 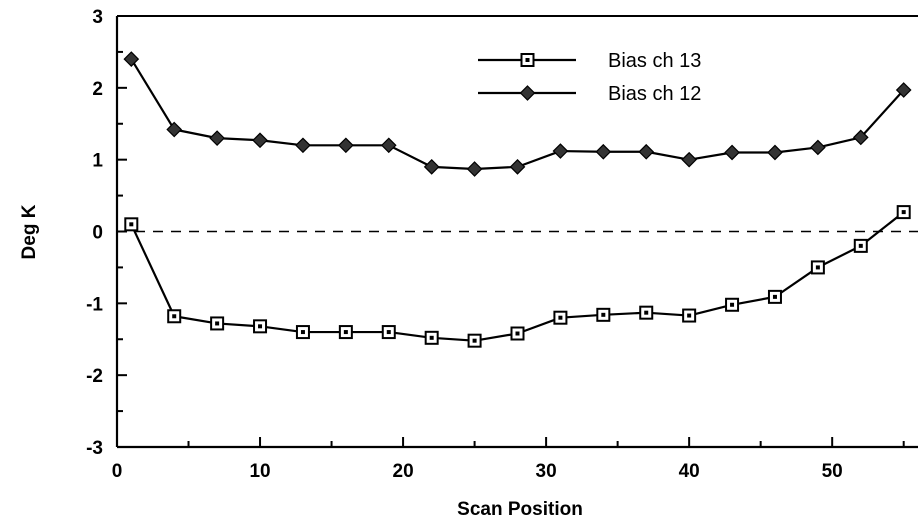 I want to click on x-tick-label: 50, so click(x=832, y=471).